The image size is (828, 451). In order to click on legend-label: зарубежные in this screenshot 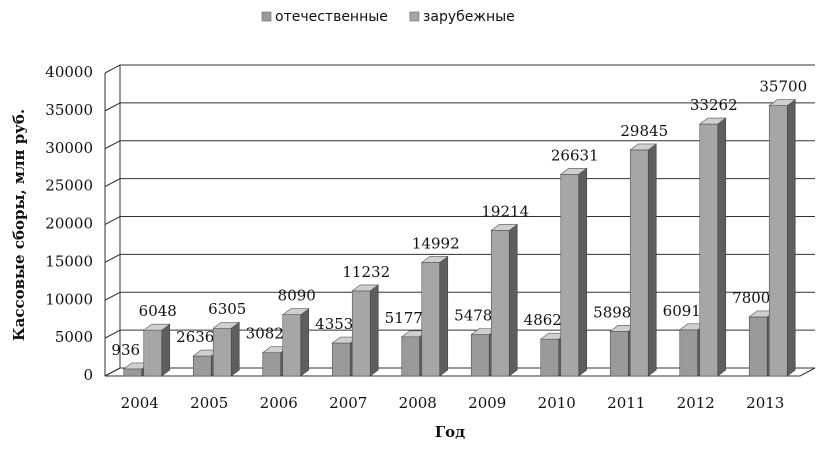, I will do `click(469, 17)`.